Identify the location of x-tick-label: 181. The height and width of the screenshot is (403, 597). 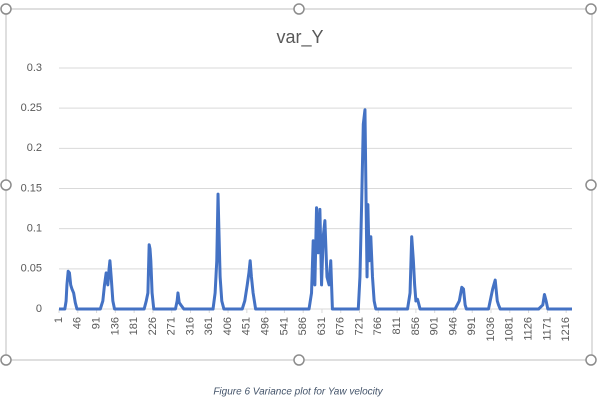
(134, 326).